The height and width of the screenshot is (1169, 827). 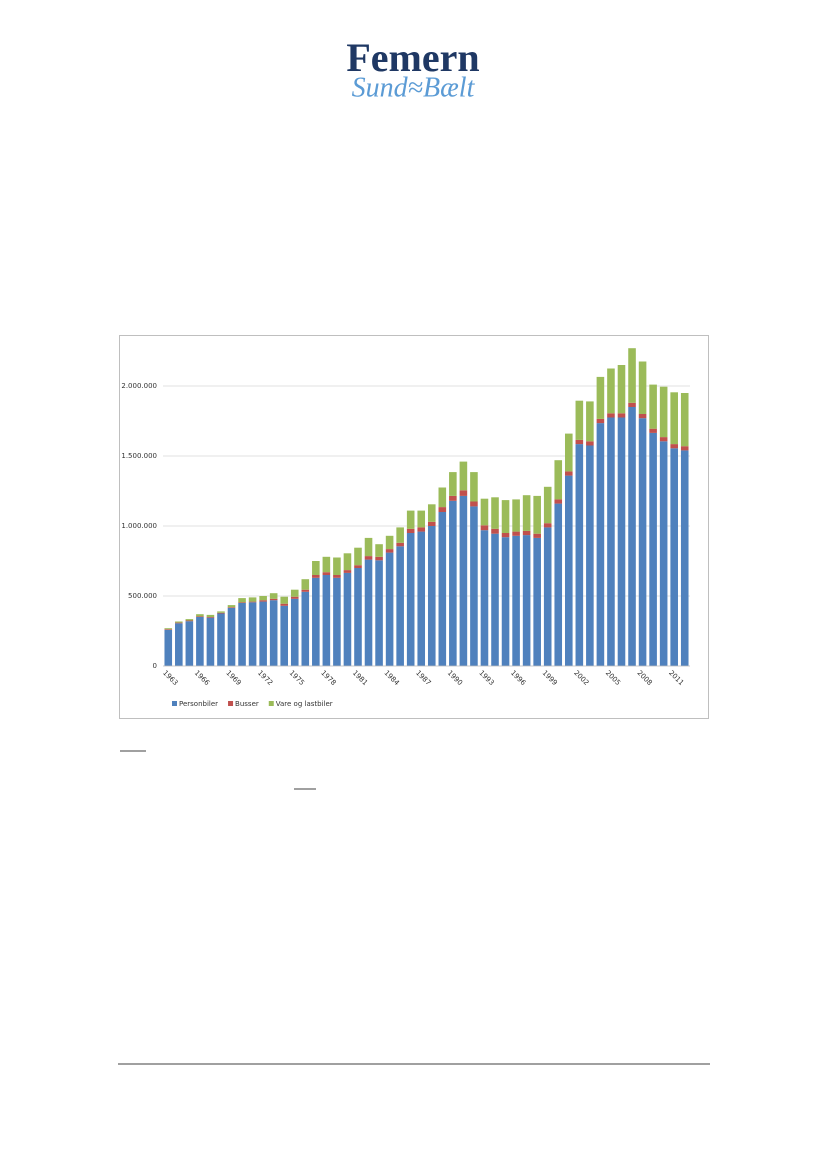 What do you see at coordinates (139, 526) in the screenshot?
I see `y-tick-label: 1.000.000` at bounding box center [139, 526].